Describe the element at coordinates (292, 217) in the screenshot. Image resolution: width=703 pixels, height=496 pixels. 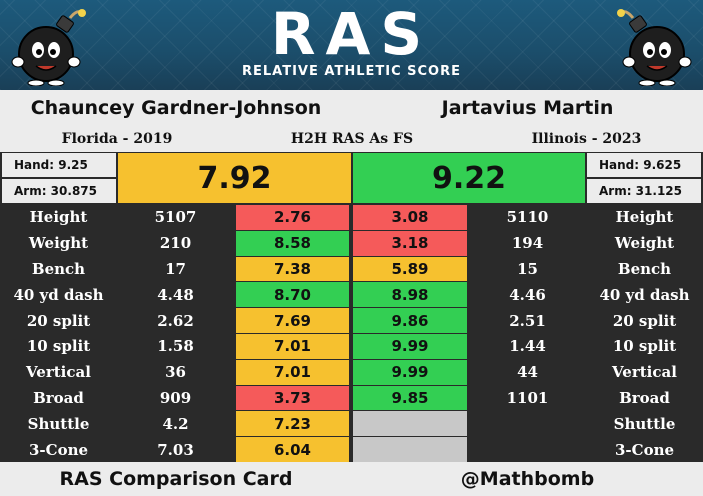
I see `left-score-cell: 2.76` at that location.